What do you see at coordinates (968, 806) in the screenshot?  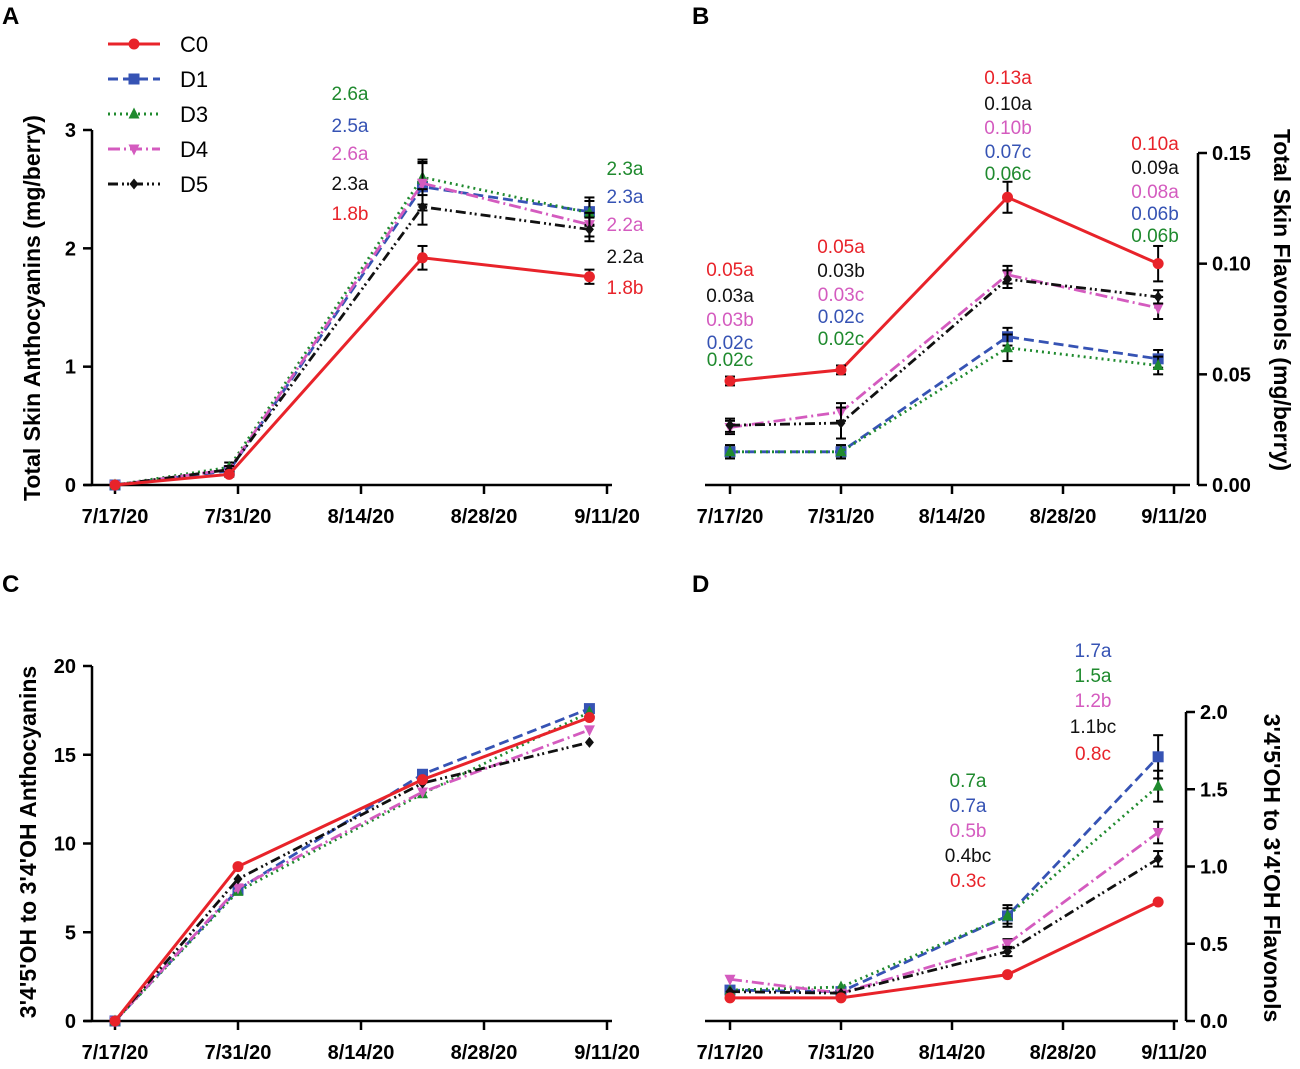 I see `significance-label: 0.7a` at bounding box center [968, 806].